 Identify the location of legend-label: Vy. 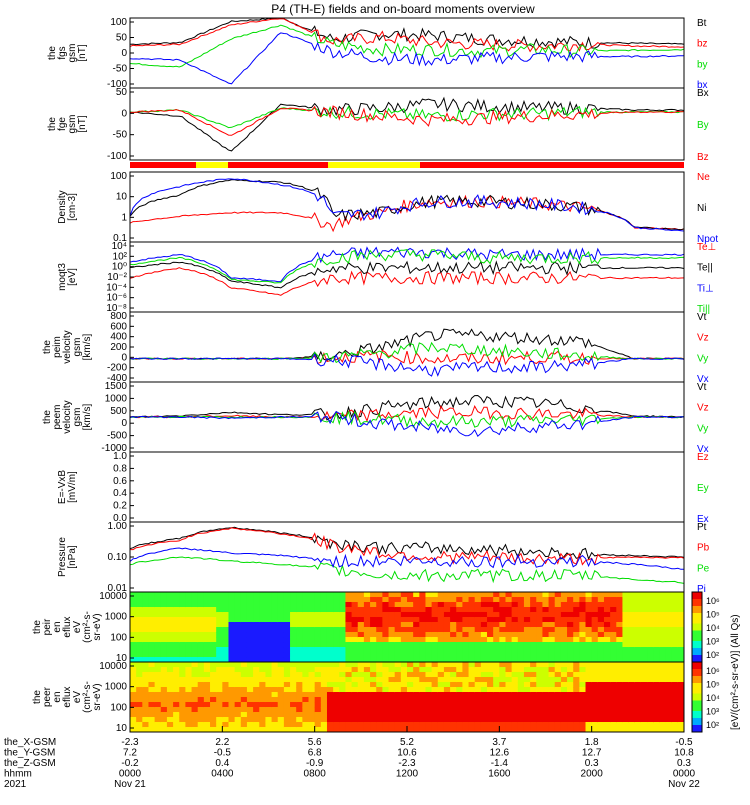
(702, 358).